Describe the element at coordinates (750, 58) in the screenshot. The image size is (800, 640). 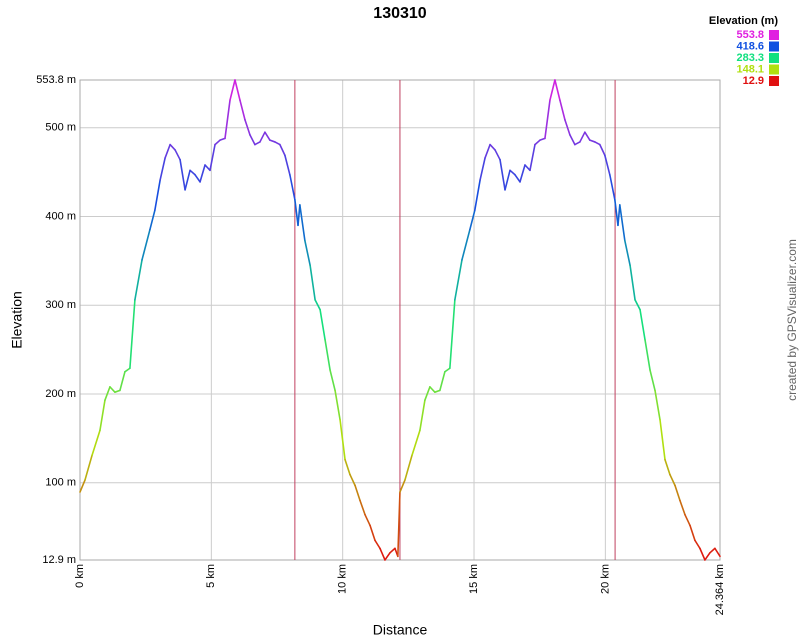
I see `legend-label: 283.3` at that location.